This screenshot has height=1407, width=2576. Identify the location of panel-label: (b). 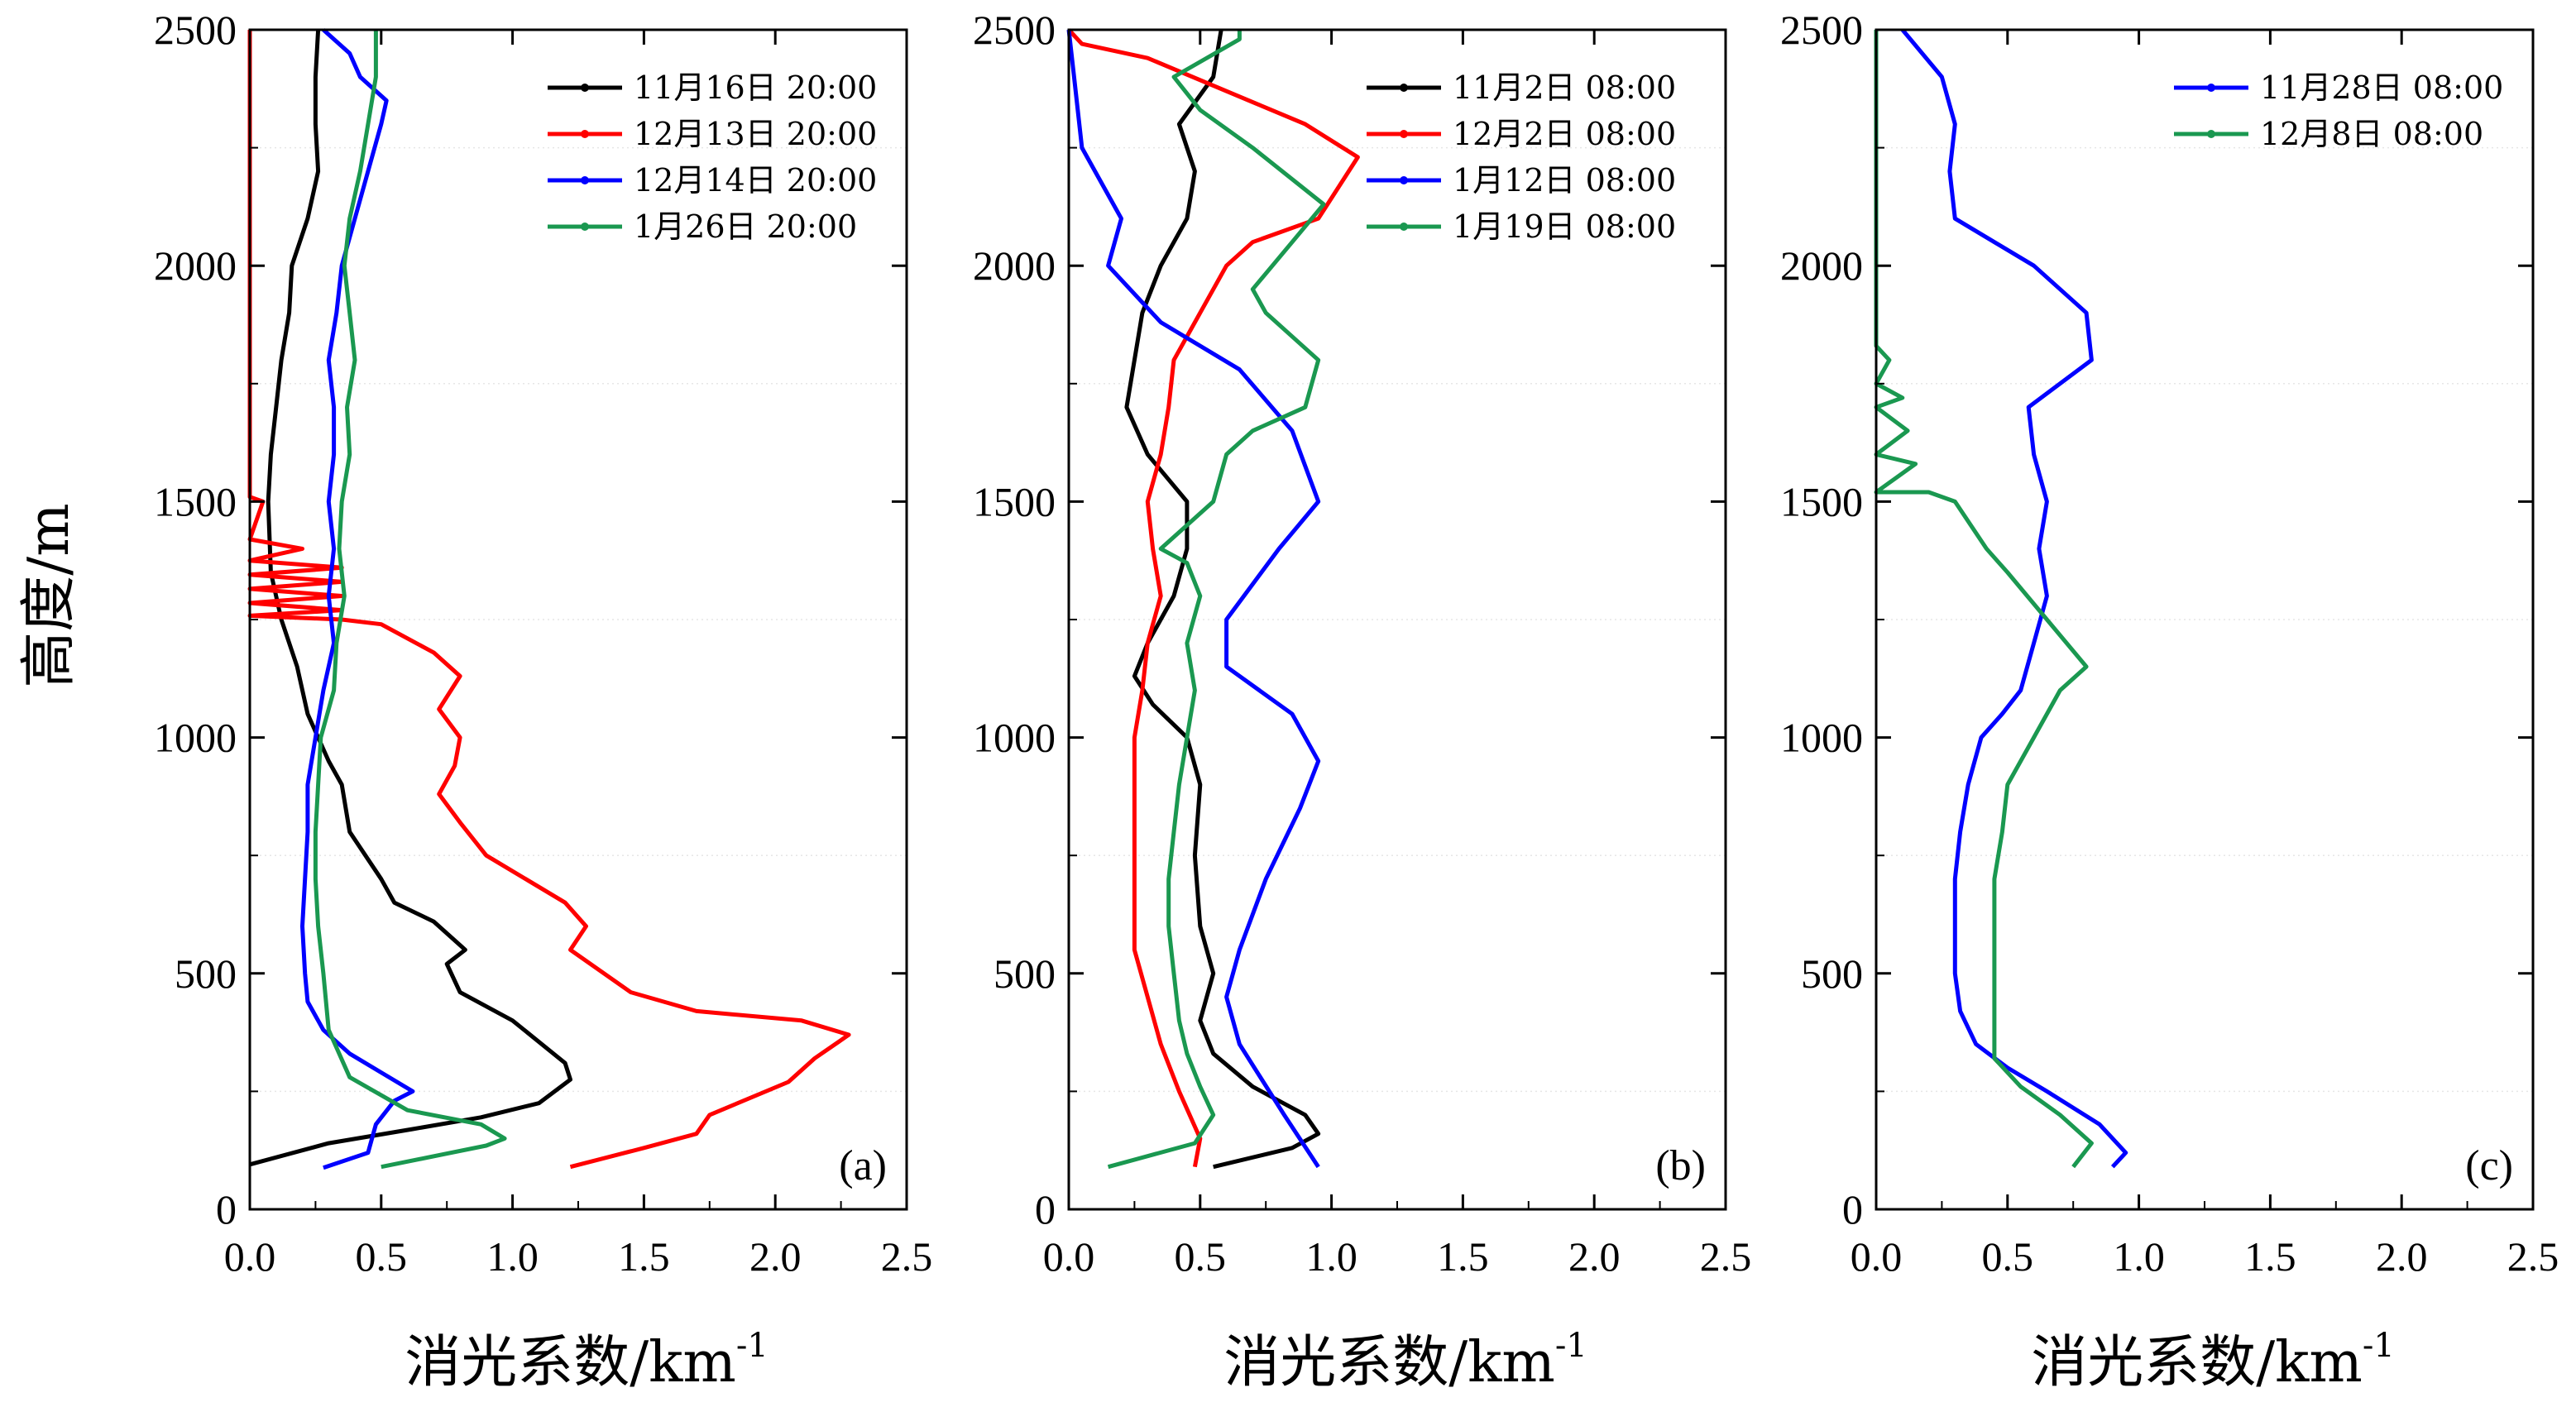
(1681, 1165).